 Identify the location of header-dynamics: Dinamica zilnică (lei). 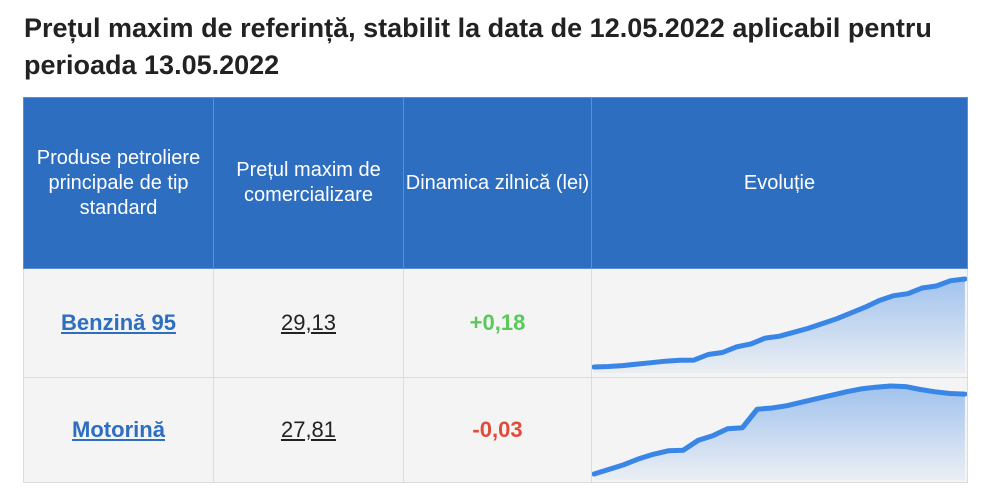
(497, 183).